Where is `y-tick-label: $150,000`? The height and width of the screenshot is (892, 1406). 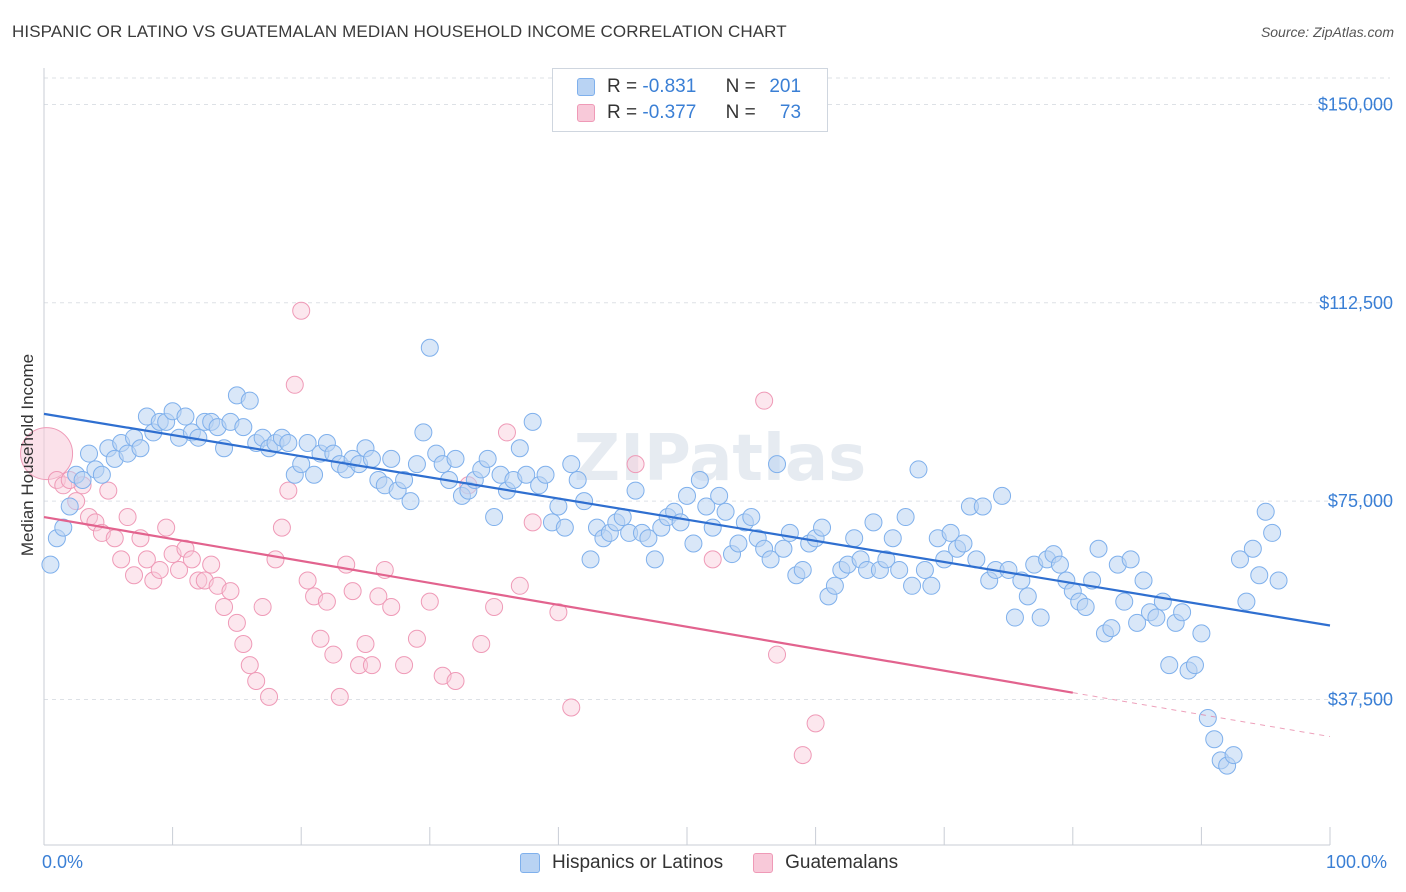
y-tick-label: $150,000 is located at coordinates (1355, 104).